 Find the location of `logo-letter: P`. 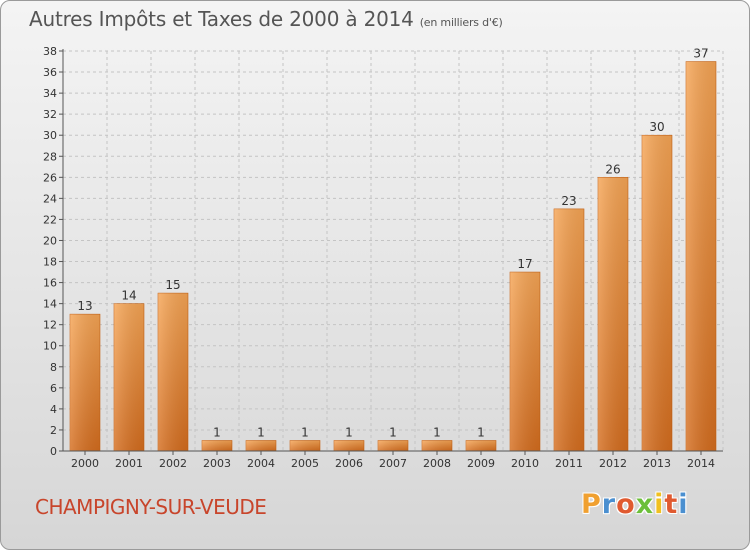

logo-letter: P is located at coordinates (591, 504).